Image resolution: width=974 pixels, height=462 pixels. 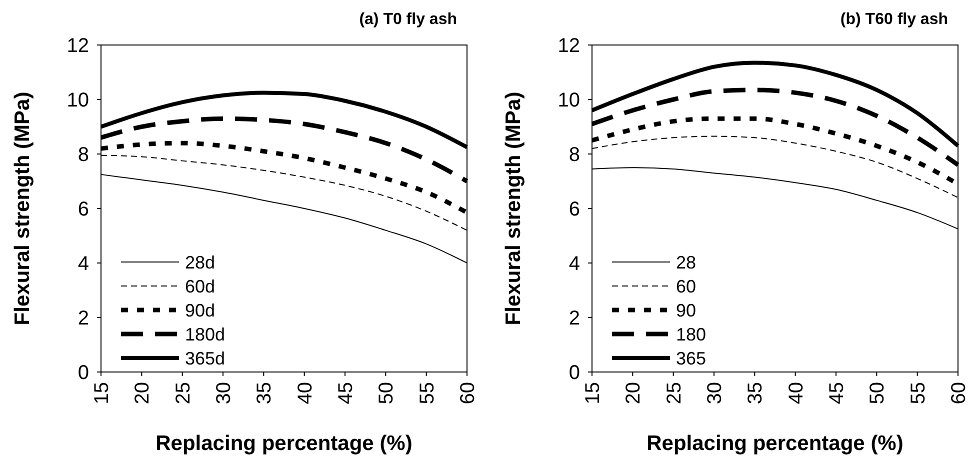 I want to click on chart-title: (b) T60 fly ash, so click(x=894, y=19).